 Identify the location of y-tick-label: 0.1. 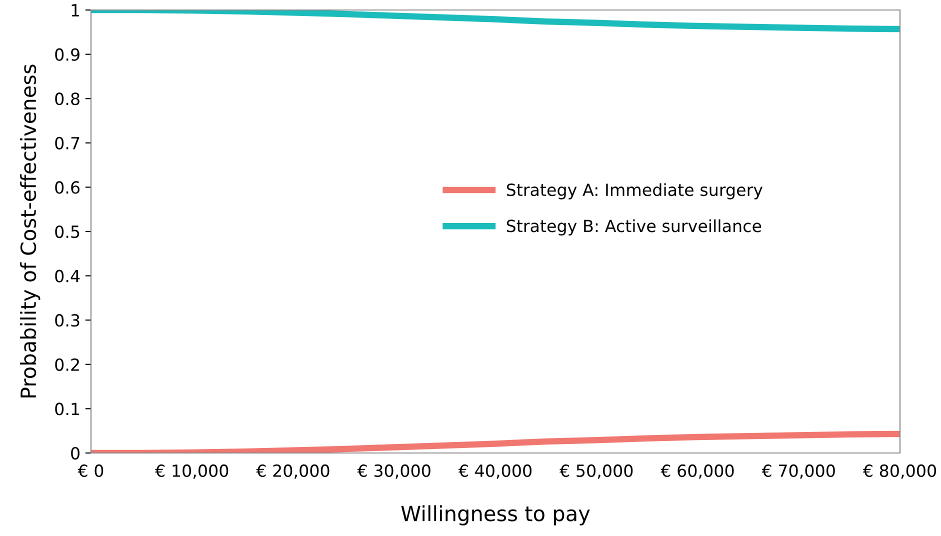
(67, 409).